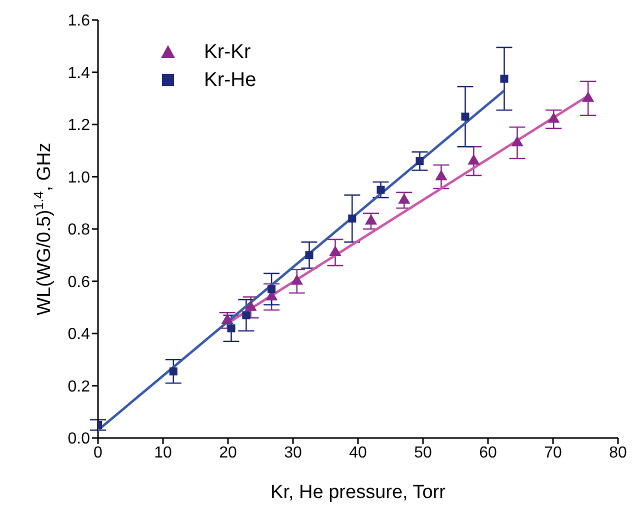 Image resolution: width=640 pixels, height=527 pixels. Describe the element at coordinates (79, 125) in the screenshot. I see `y-tick-label: 1.2` at that location.